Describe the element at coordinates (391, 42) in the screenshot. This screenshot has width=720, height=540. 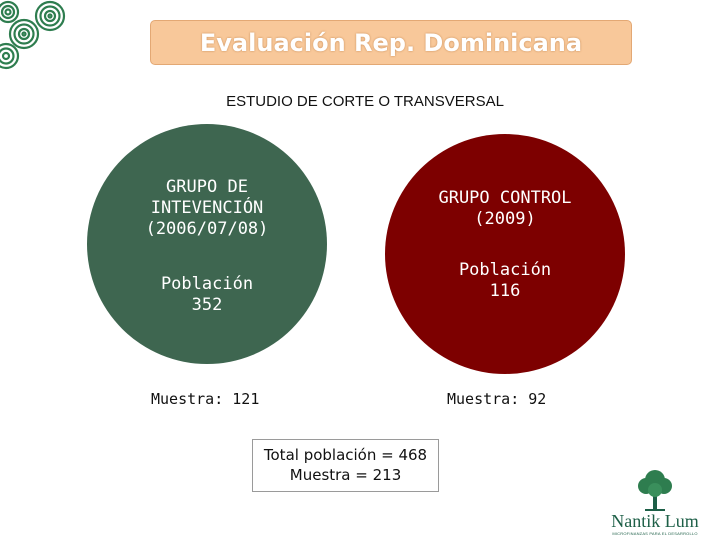
I see `slide-title: Evaluación Rep. Dominicana` at that location.